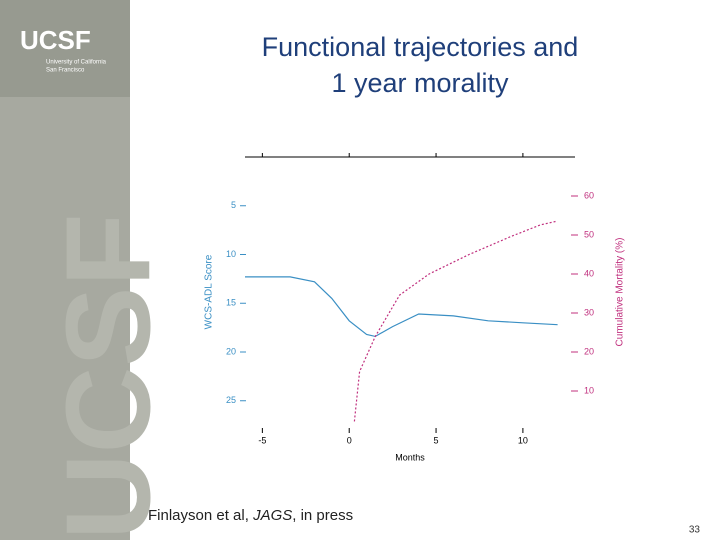 This screenshot has width=720, height=540. I want to click on y2-tick-label: 50, so click(589, 234).